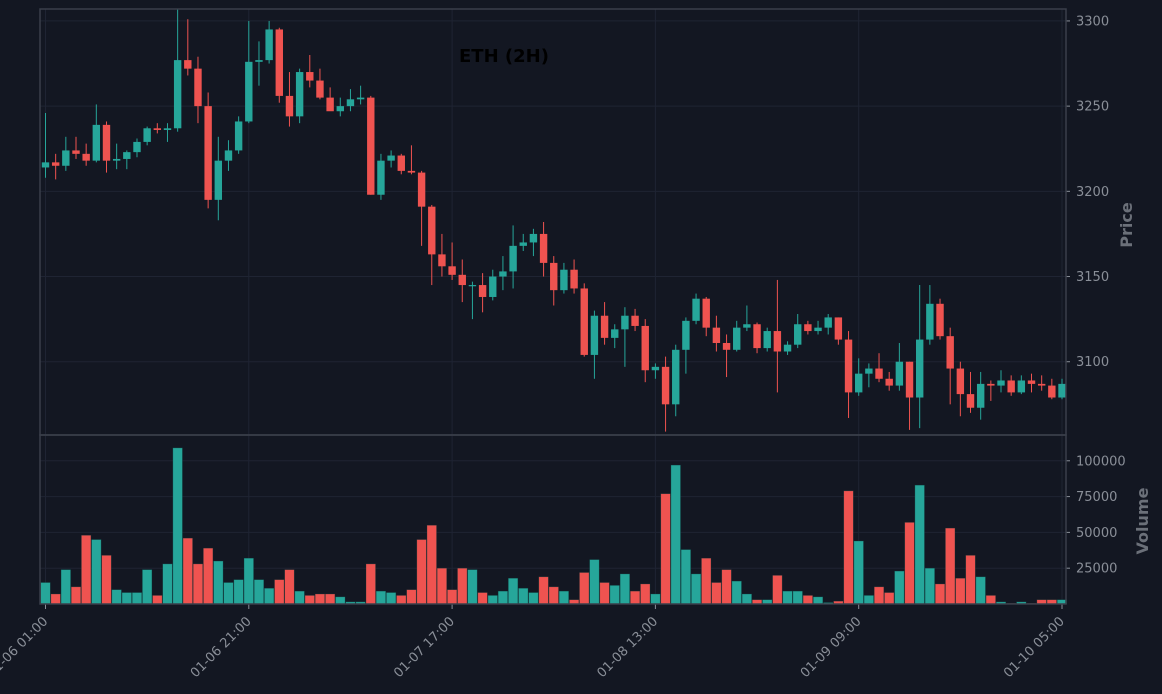  I want to click on volume-tick-label: 75000, so click(1096, 497).